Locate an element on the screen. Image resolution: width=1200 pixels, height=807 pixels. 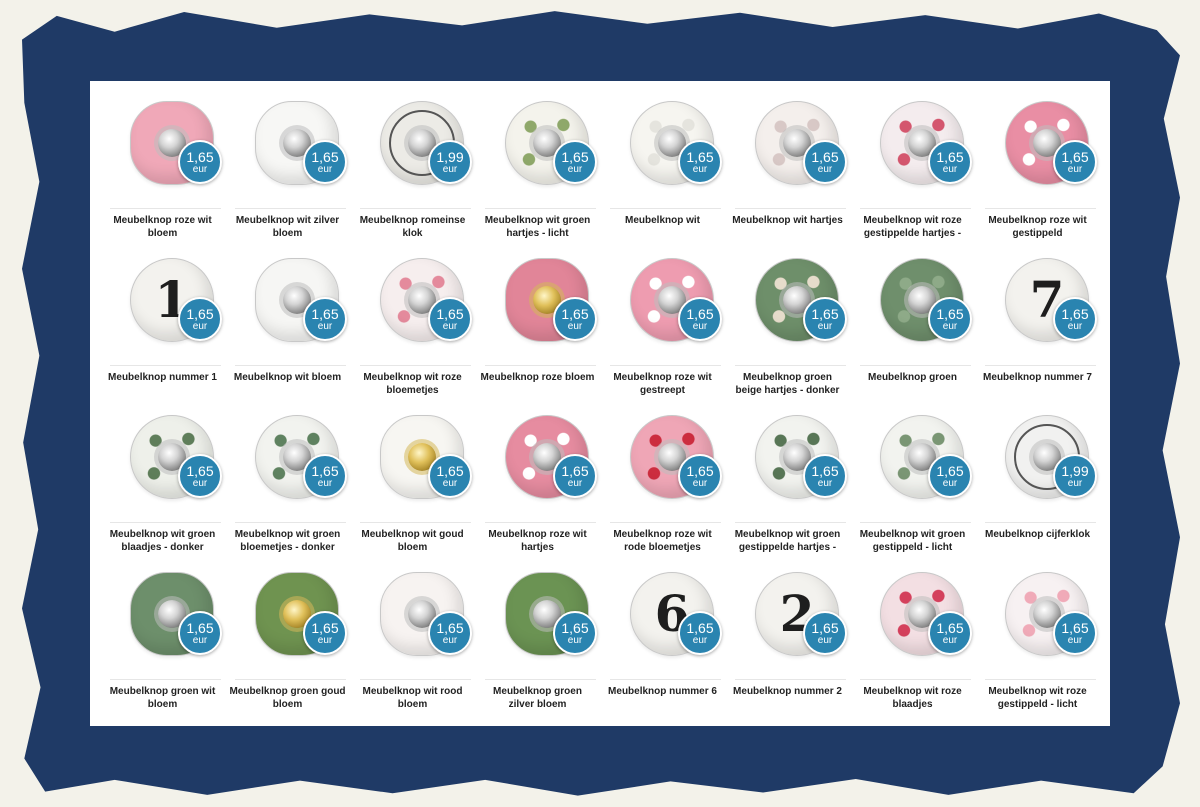
product-card: 1,65 eur Meubelknop roze wit gestreept is located at coordinates (662, 328).